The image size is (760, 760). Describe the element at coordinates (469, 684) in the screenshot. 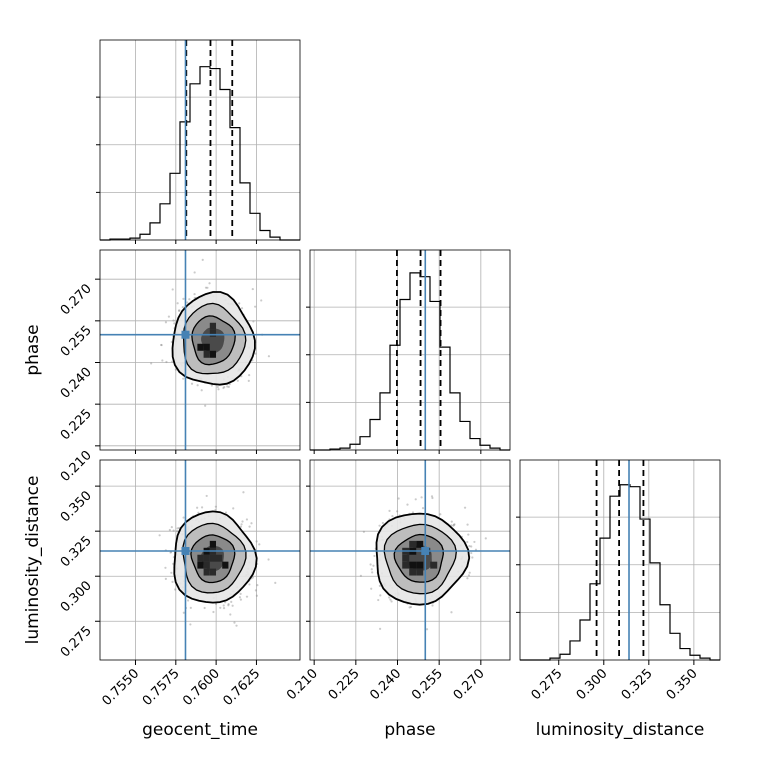

I see `x-tick-label: 0.270` at that location.